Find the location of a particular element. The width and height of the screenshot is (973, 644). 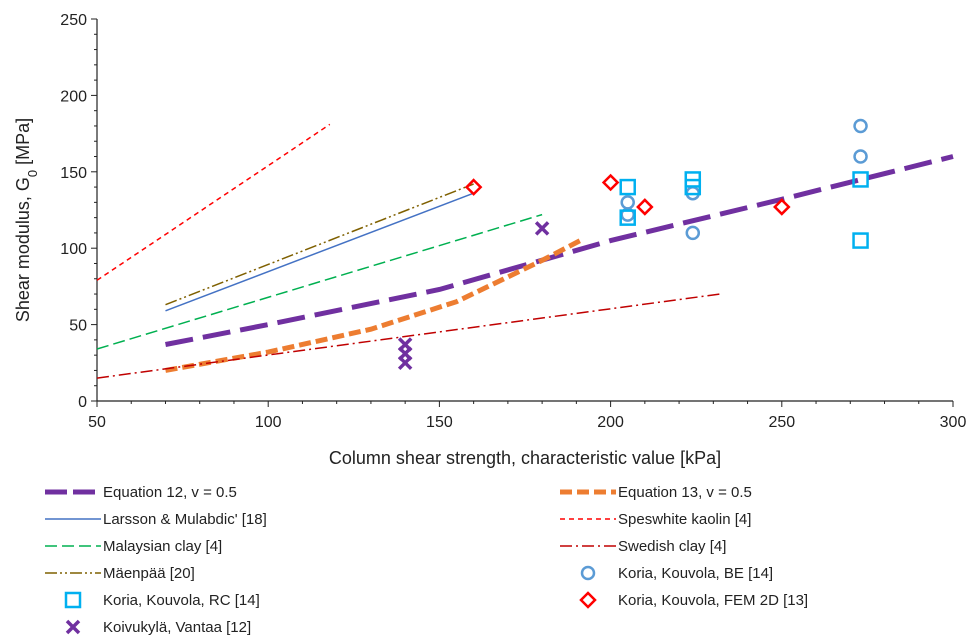

legend-label: Equation 12, v = 0.5 is located at coordinates (170, 492).